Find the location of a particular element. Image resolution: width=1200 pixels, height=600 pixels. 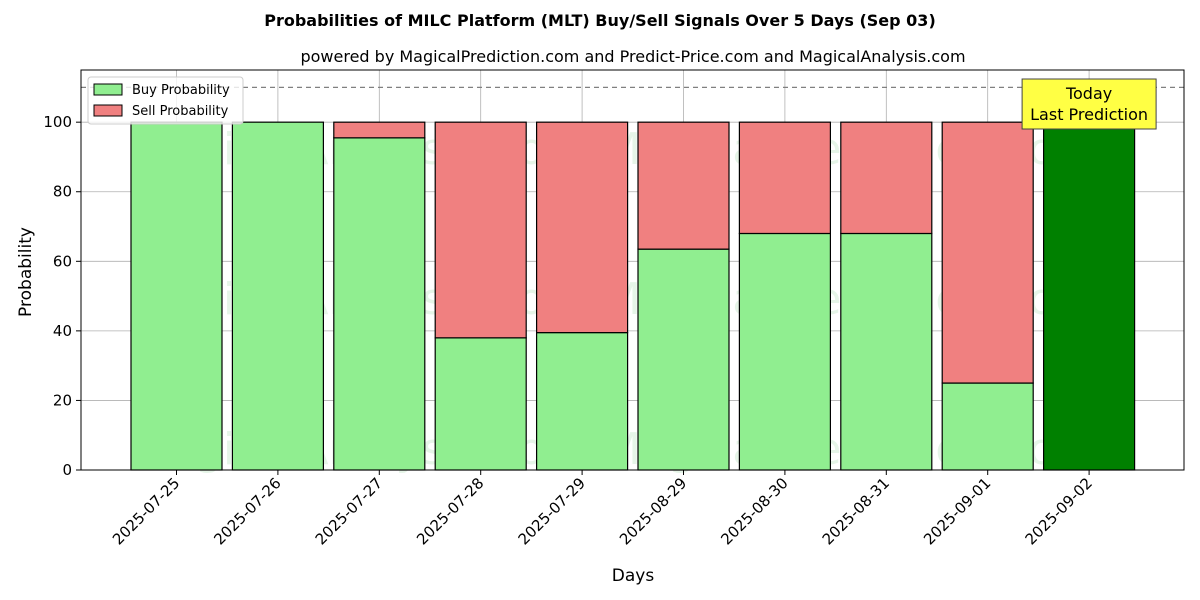

today-annotation: Today Last Prediction is located at coordinates (1089, 104).